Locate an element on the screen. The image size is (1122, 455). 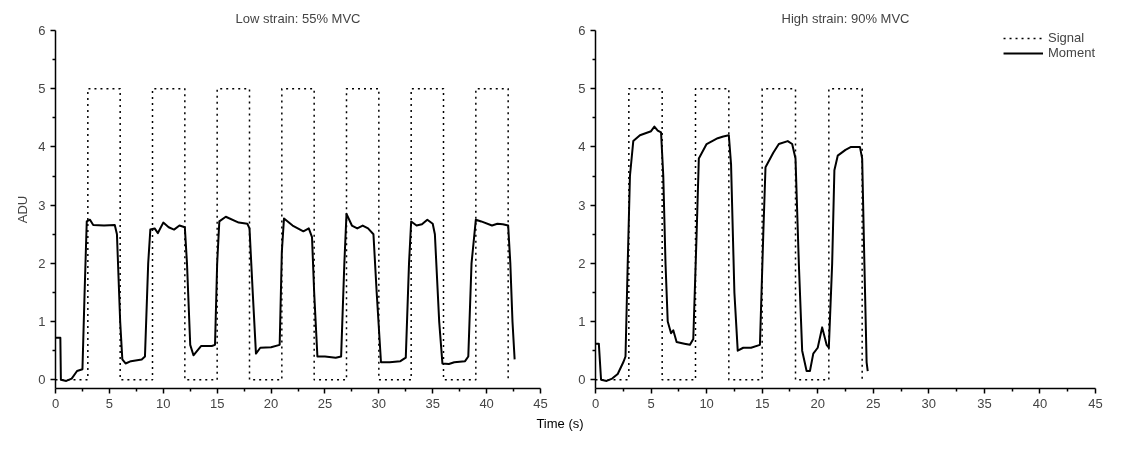
legend-label: Signal is located at coordinates (1066, 37).